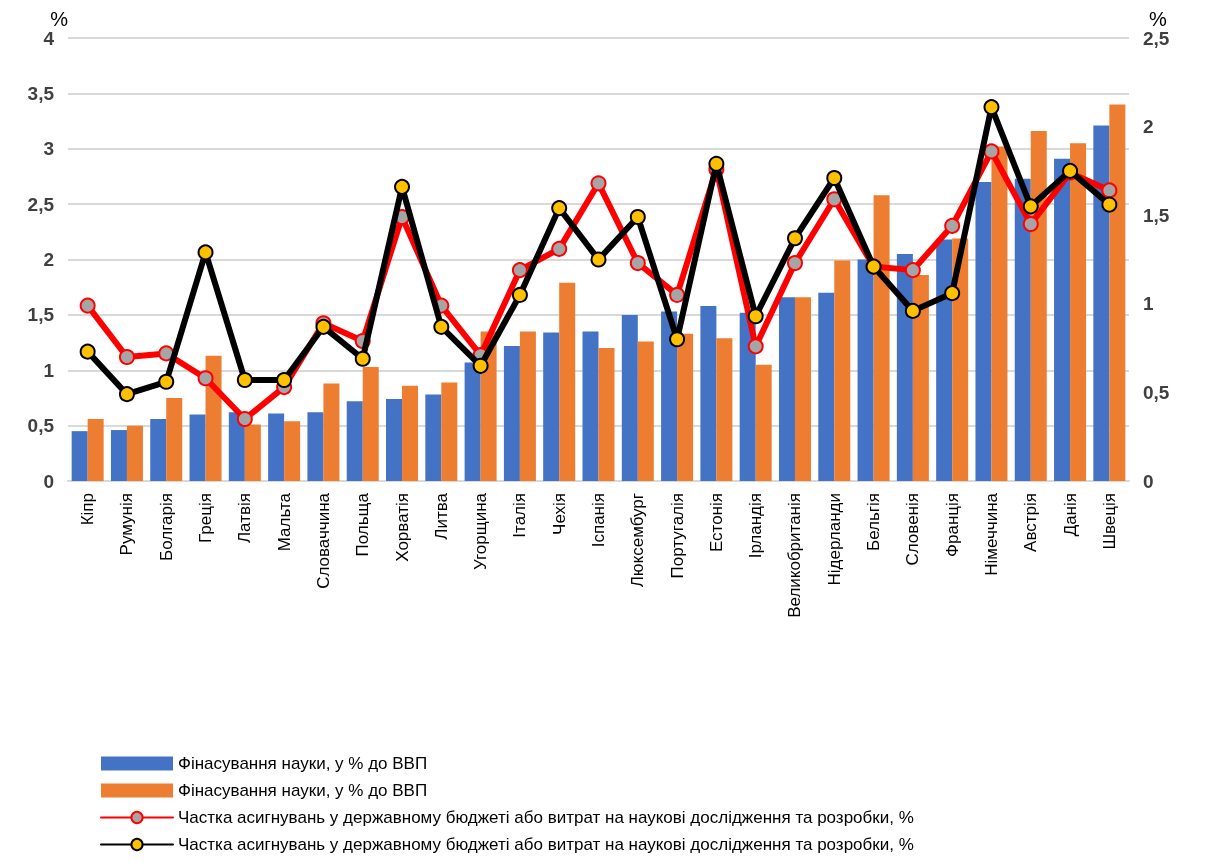  What do you see at coordinates (1148, 304) in the screenshot?
I see `y2-tick-label: 1` at bounding box center [1148, 304].